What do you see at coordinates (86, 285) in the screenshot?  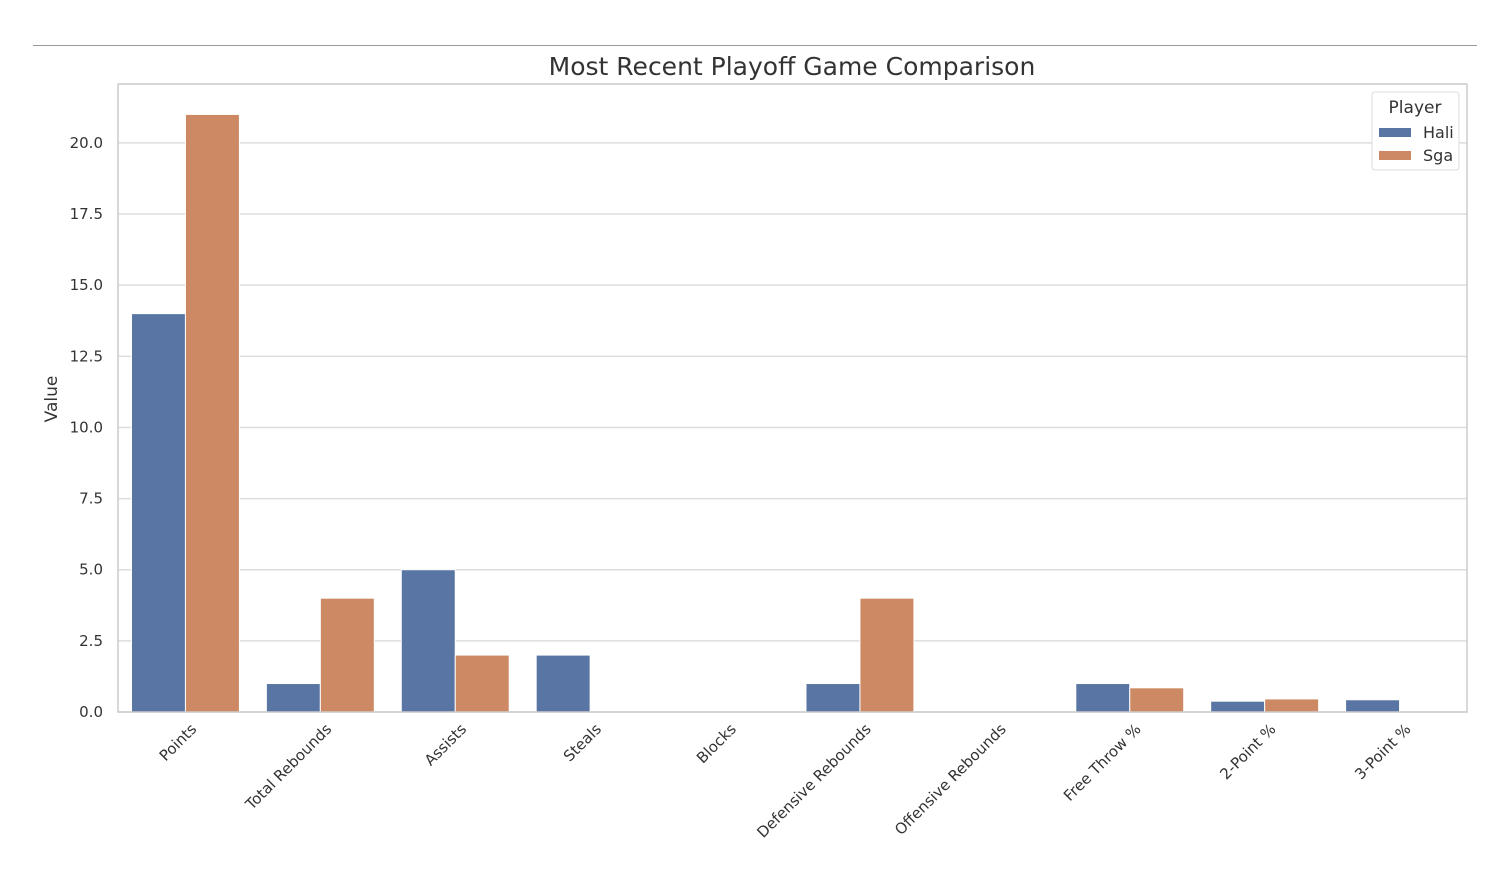 I see `y-tick-label: 15.0` at bounding box center [86, 285].